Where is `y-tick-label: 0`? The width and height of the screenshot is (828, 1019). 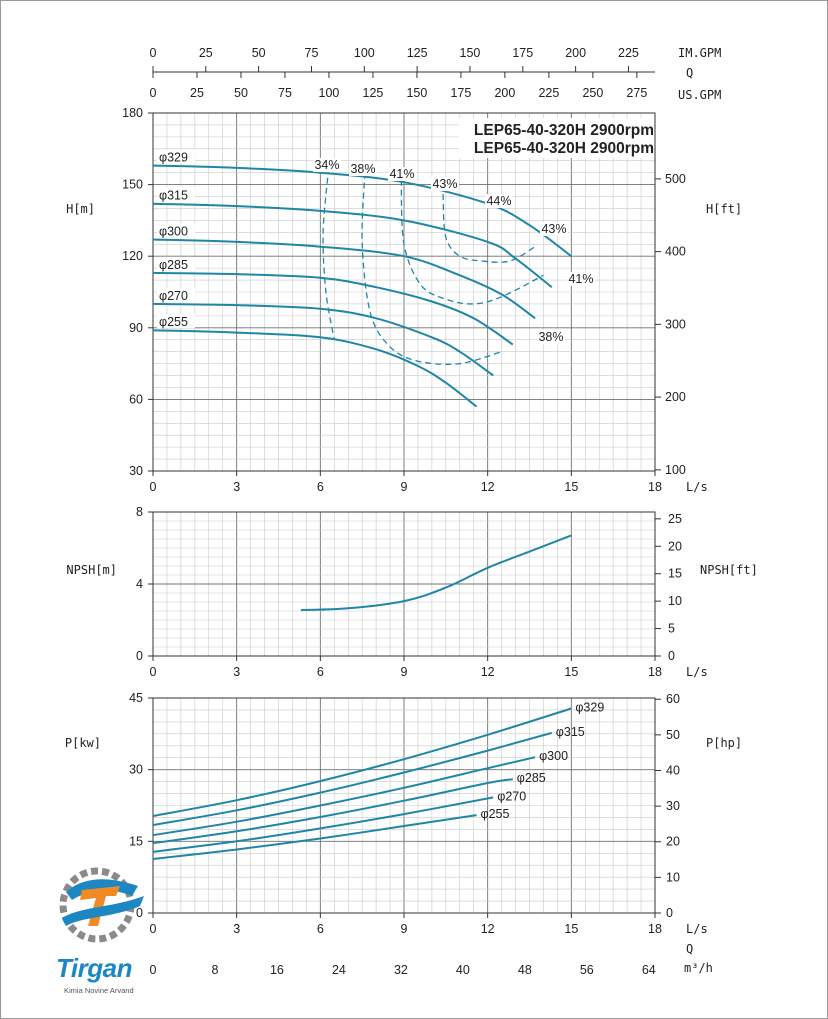 y-tick-label: 0 is located at coordinates (139, 913).